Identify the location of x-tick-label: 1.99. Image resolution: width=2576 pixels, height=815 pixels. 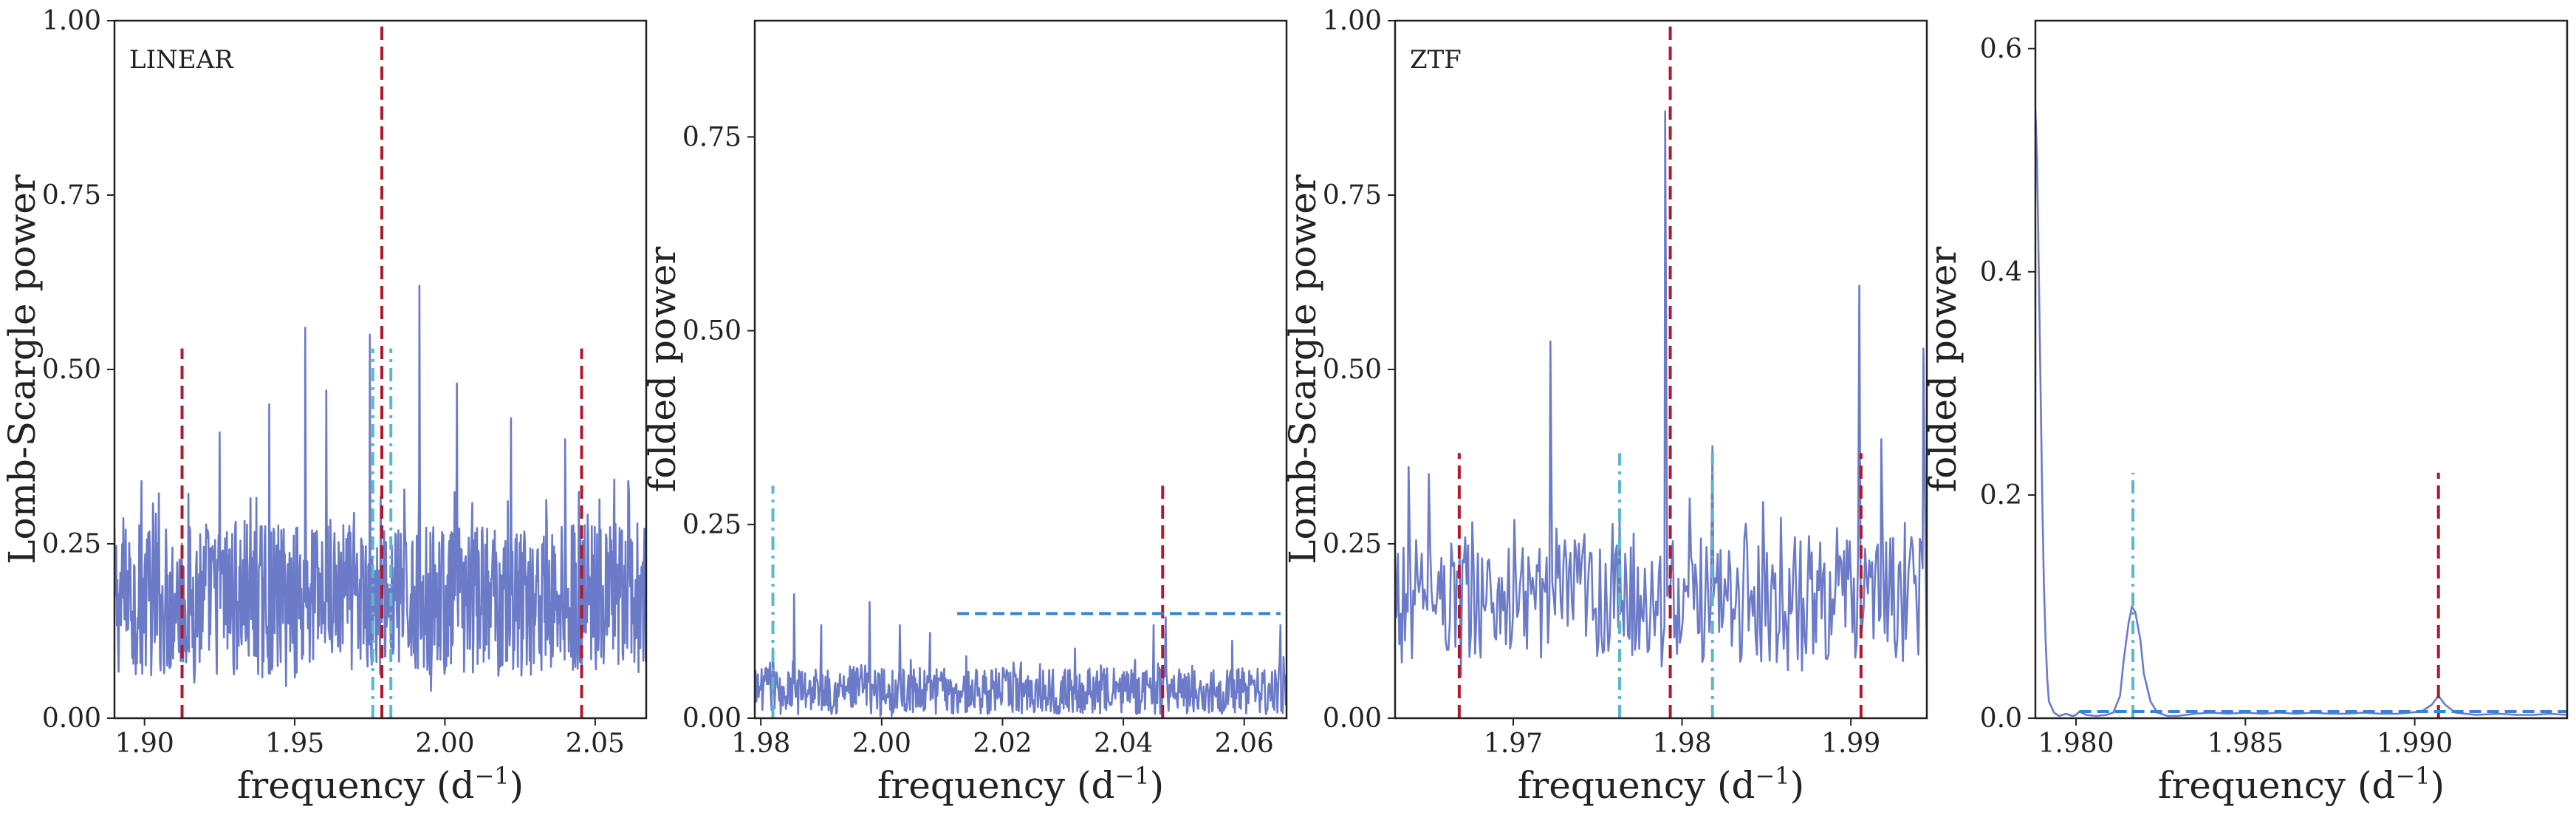
(1850, 744).